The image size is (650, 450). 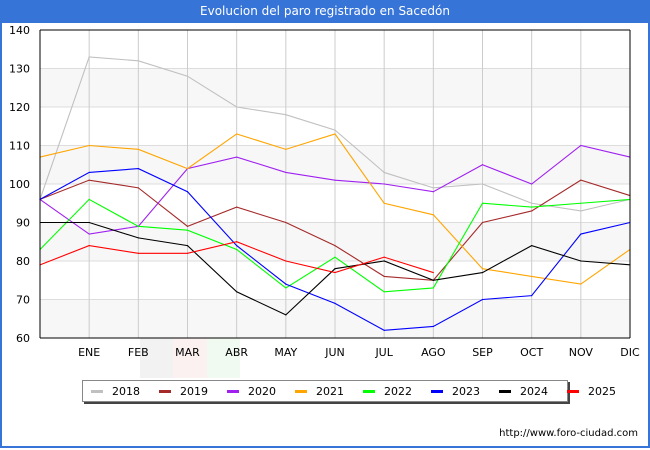 What do you see at coordinates (23, 223) in the screenshot?
I see `y-tick-label: 90` at bounding box center [23, 223].